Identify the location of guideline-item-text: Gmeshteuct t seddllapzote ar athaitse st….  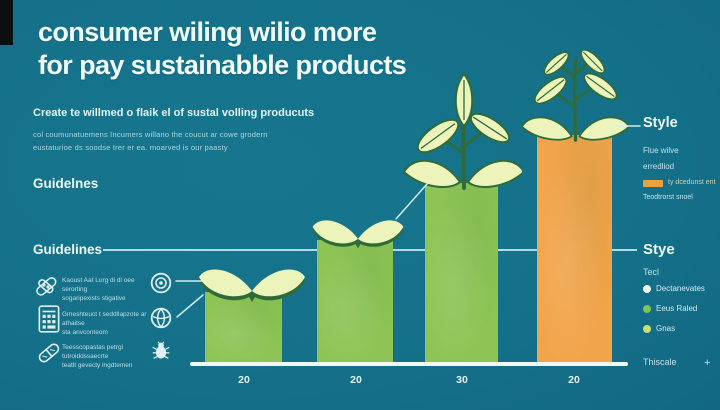
(104, 323).